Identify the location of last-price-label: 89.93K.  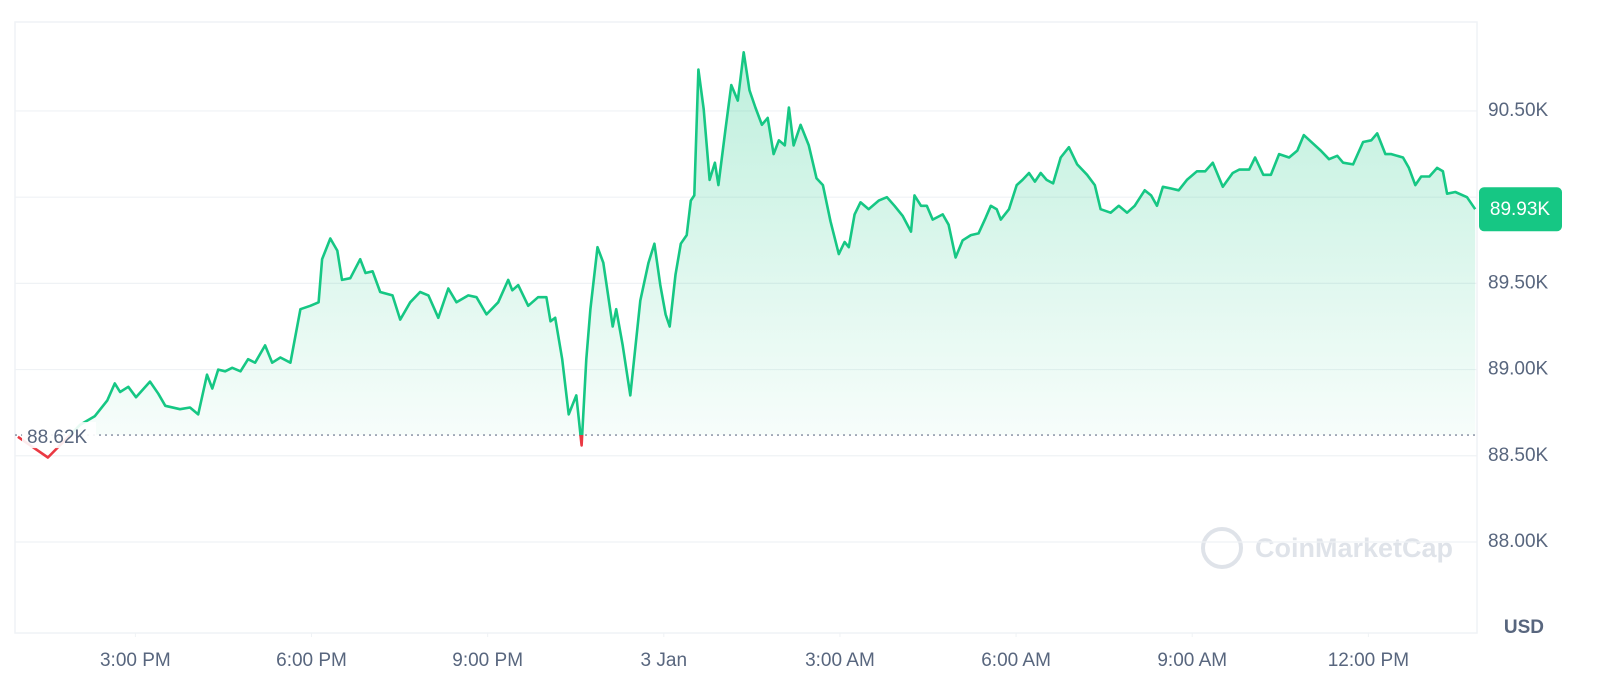
(1520, 209).